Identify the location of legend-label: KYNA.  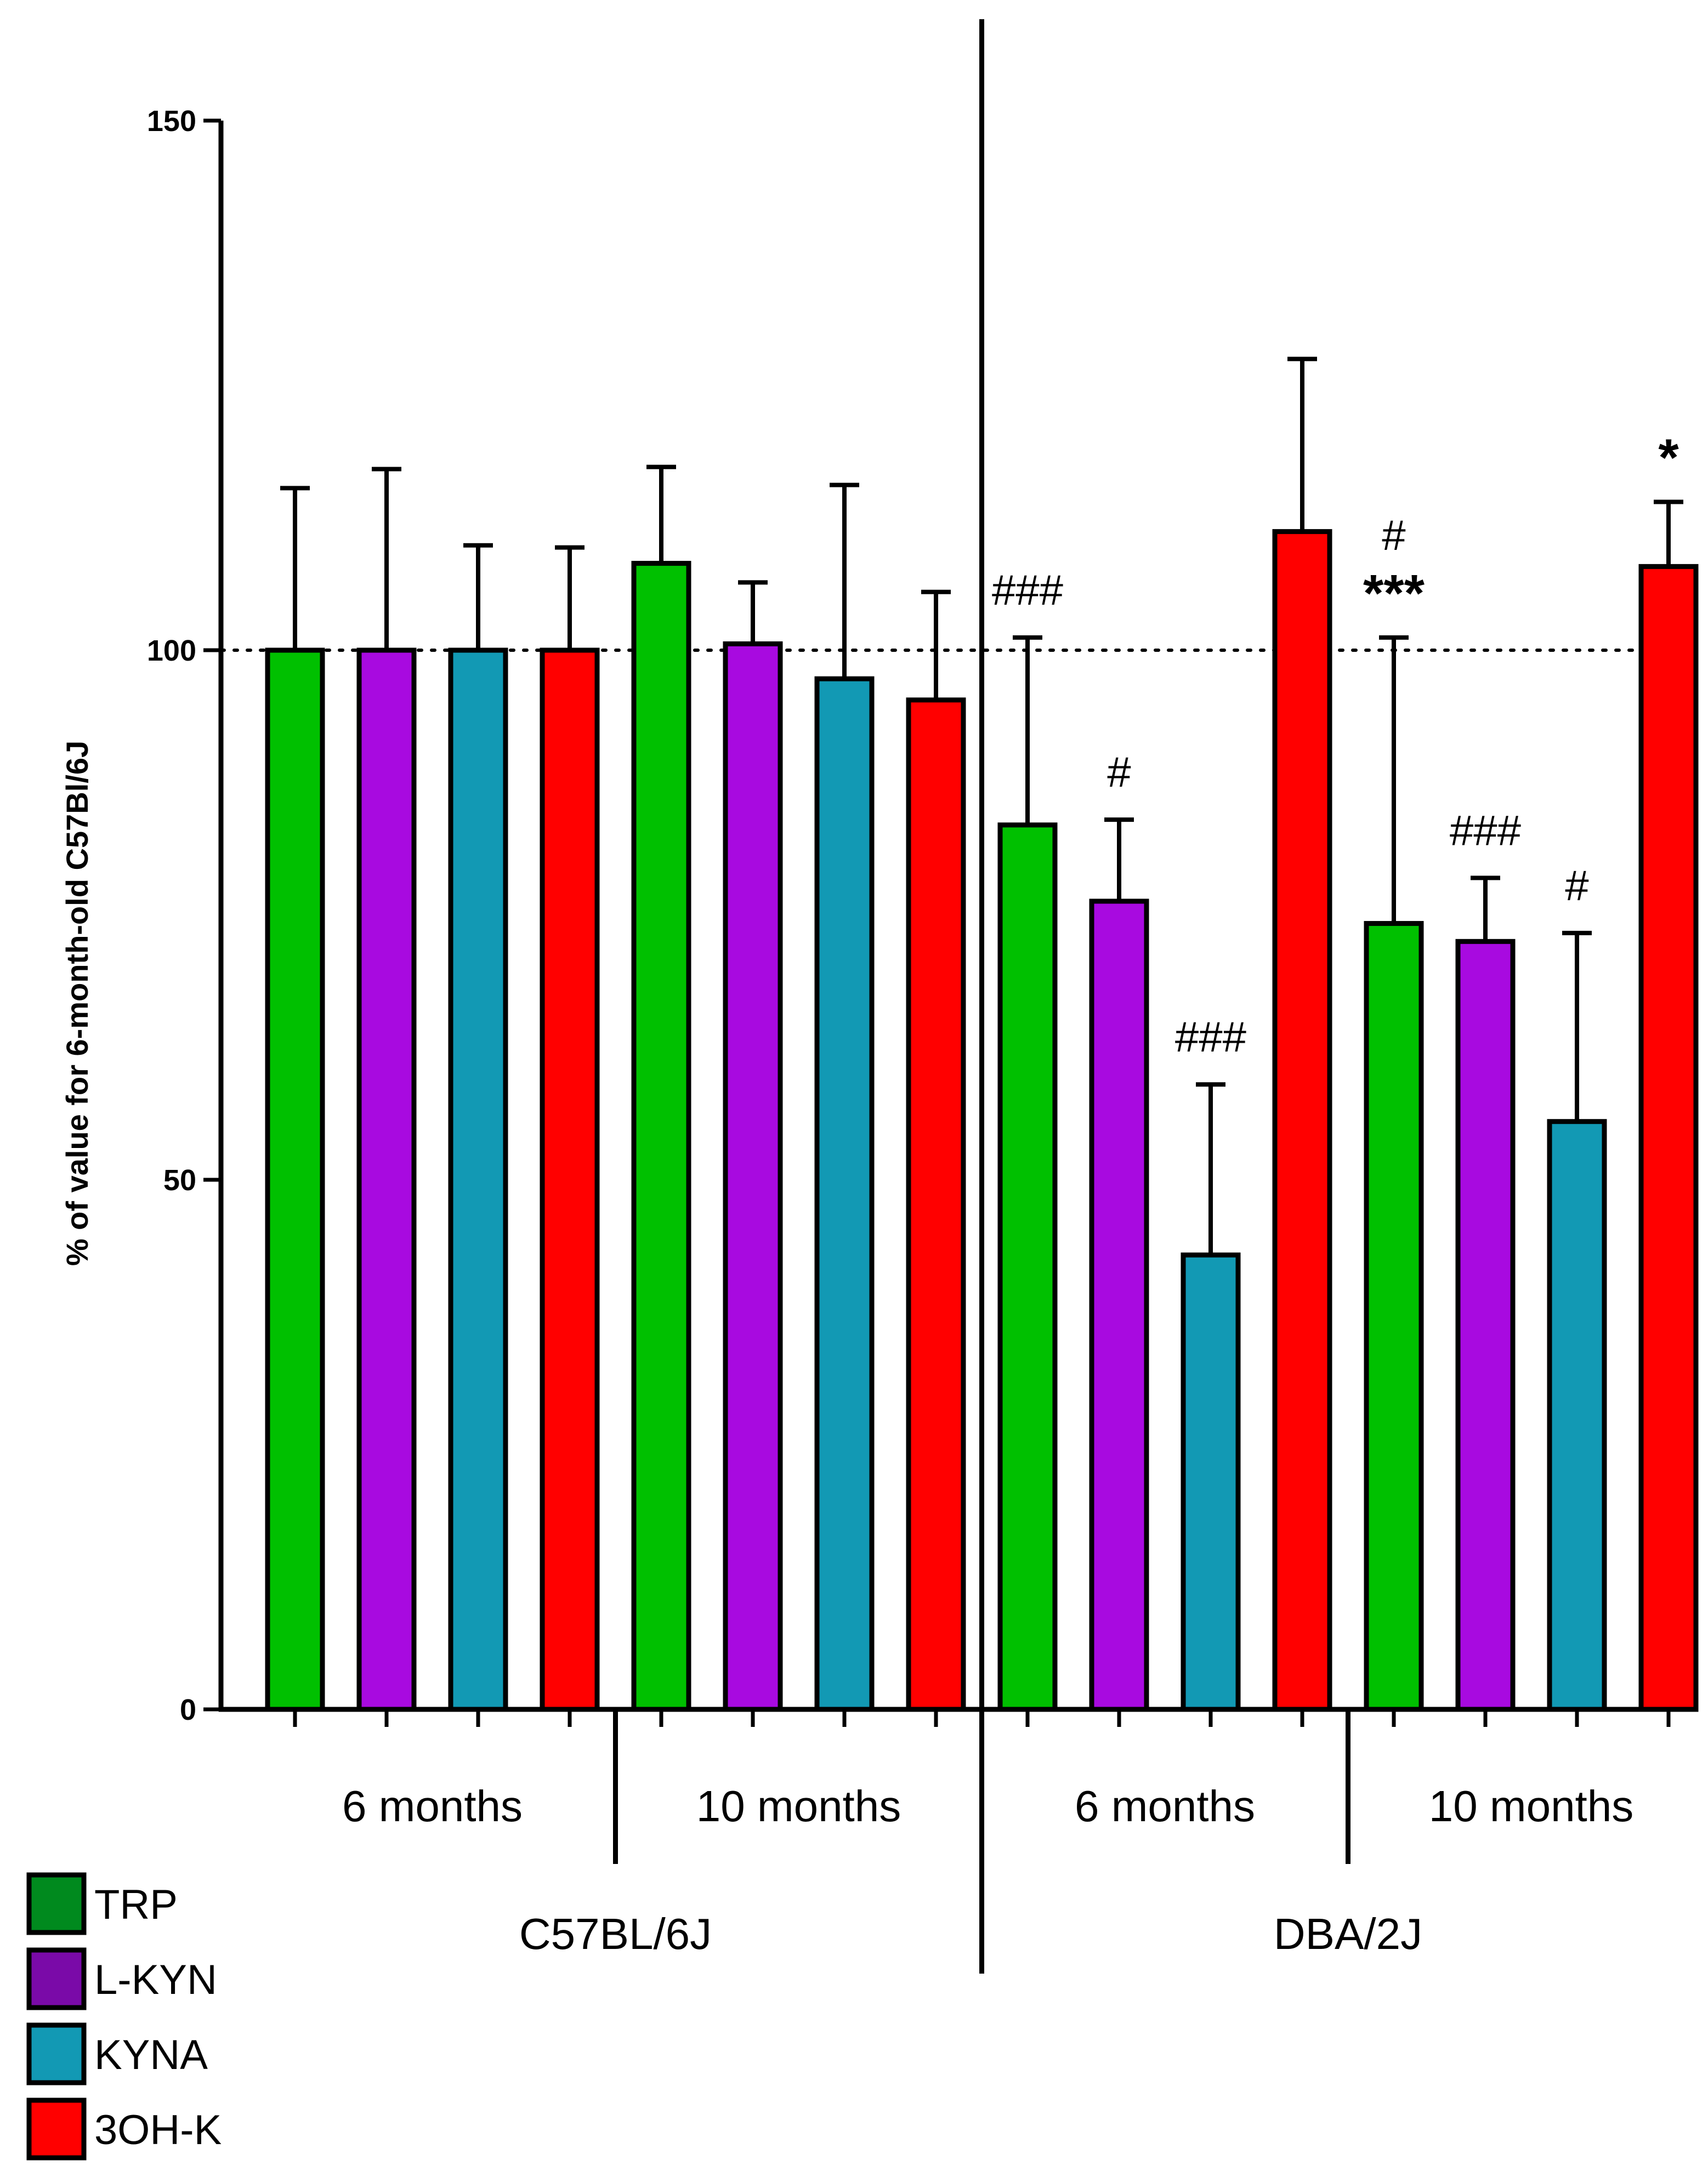
(151, 2055).